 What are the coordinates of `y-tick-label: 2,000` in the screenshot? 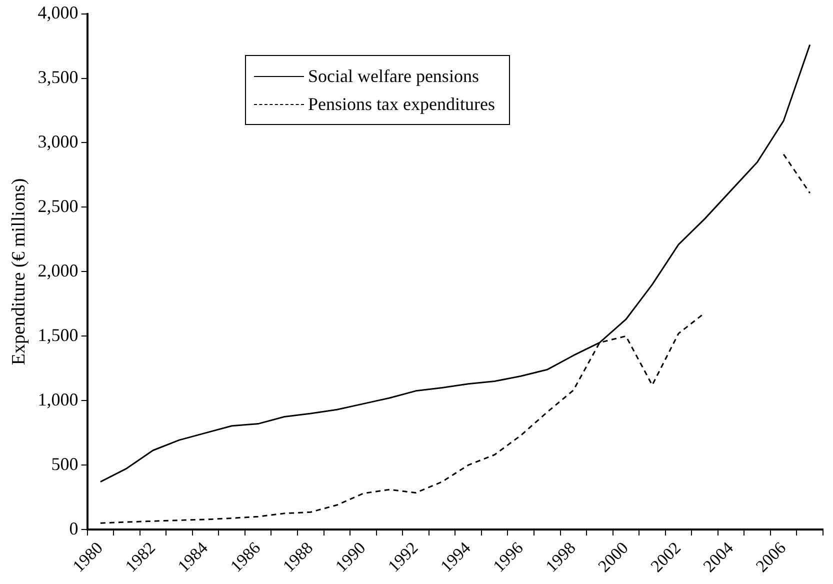 It's located at (58, 270).